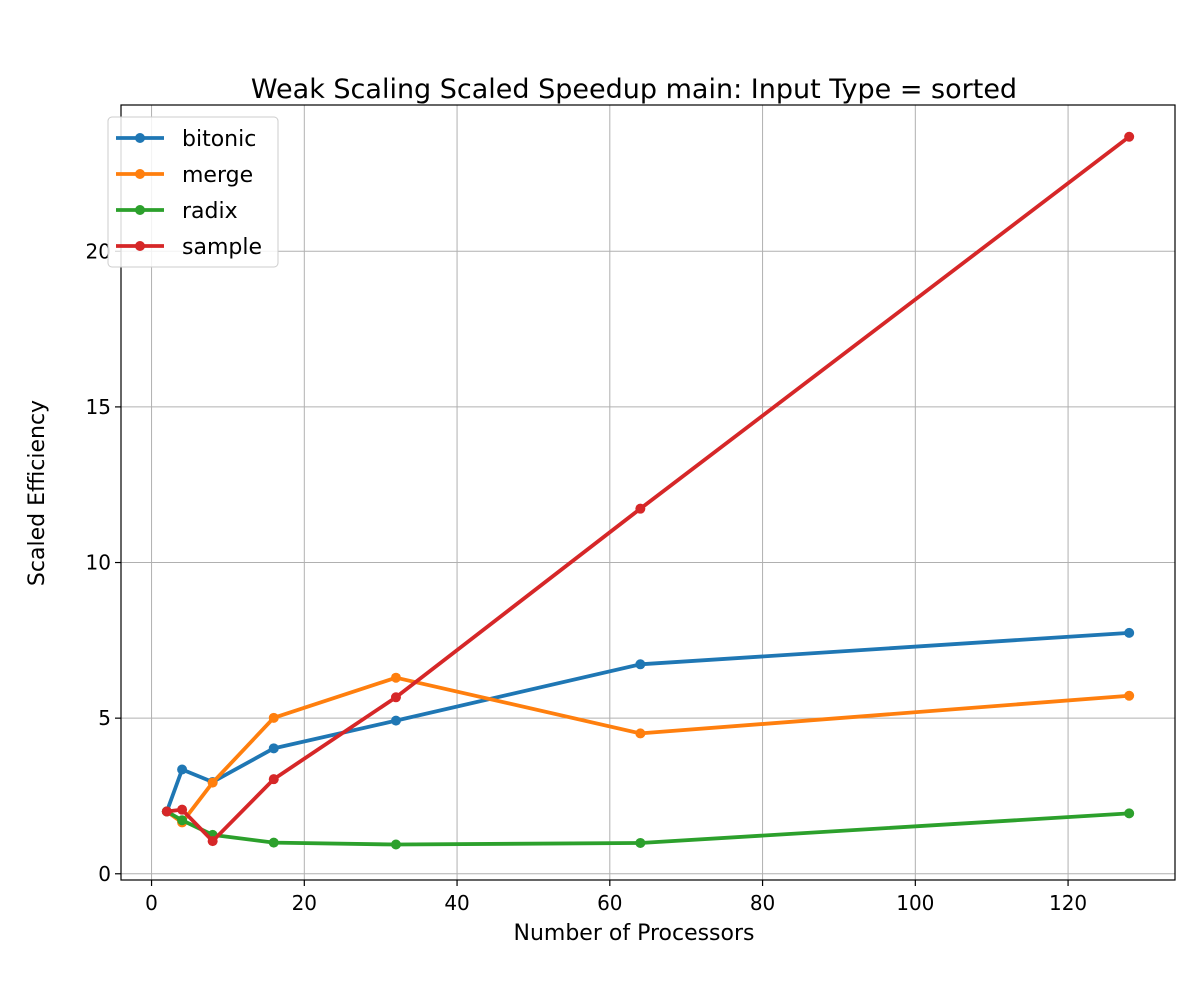  What do you see at coordinates (222, 247) in the screenshot?
I see `legend-label: sample` at bounding box center [222, 247].